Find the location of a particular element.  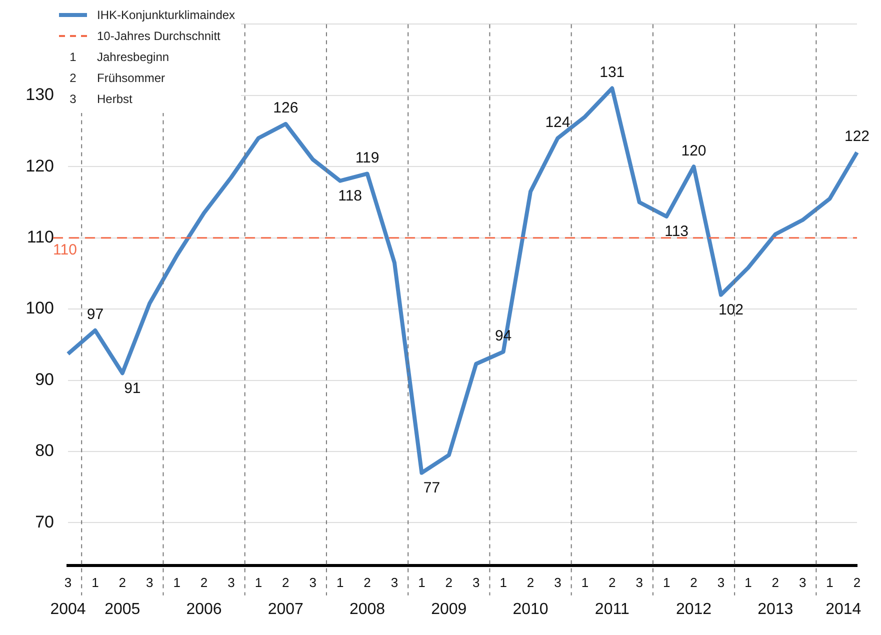

text: 2006 is located at coordinates (204, 609).